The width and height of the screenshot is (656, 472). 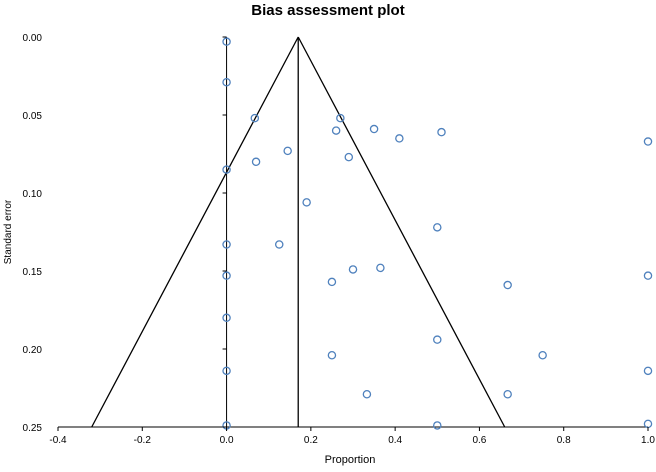 What do you see at coordinates (564, 440) in the screenshot?
I see `x-tick-label: 0.8` at bounding box center [564, 440].